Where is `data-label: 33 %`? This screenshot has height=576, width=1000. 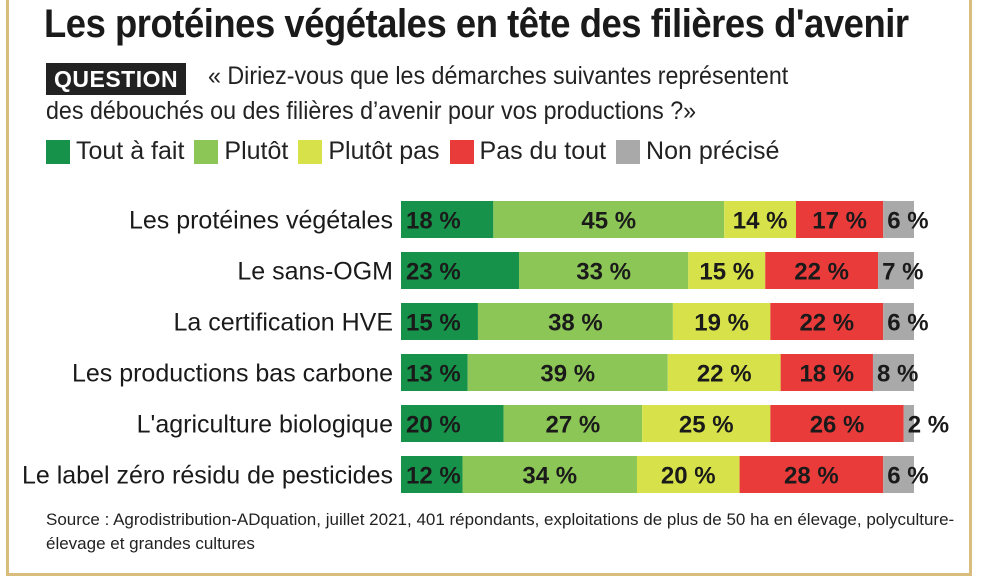 data-label: 33 % is located at coordinates (603, 272).